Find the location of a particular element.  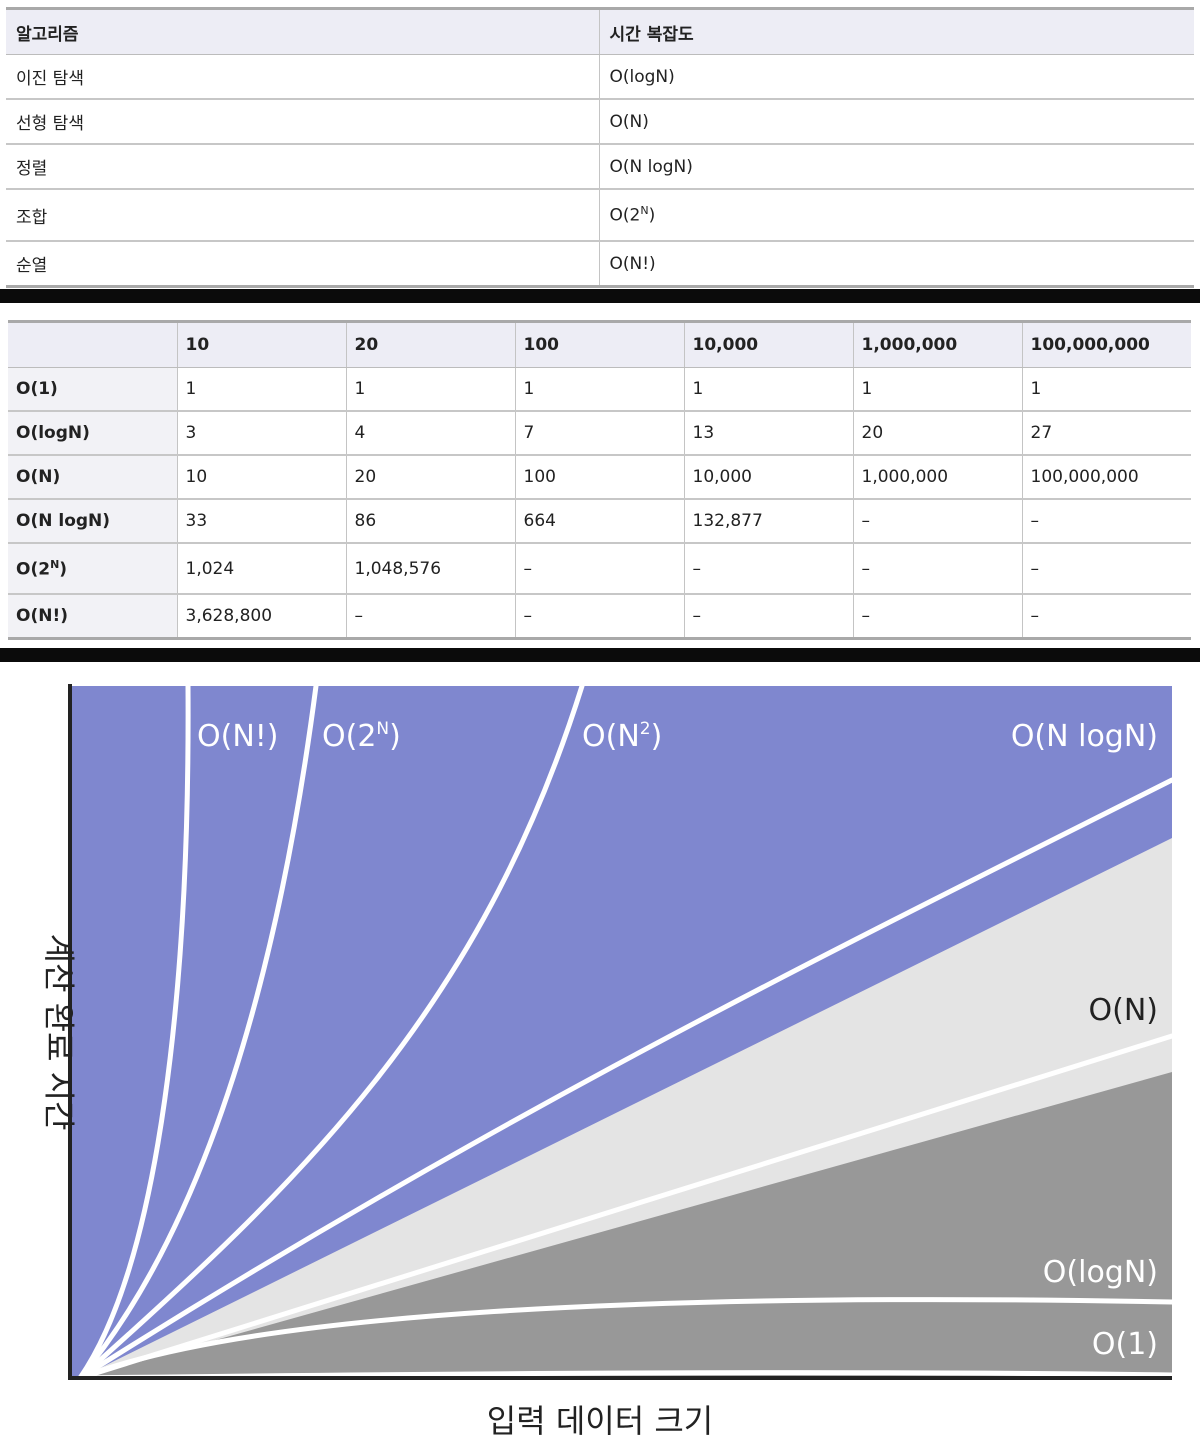

table-row: 정렬 O(N logN) is located at coordinates (600, 167).